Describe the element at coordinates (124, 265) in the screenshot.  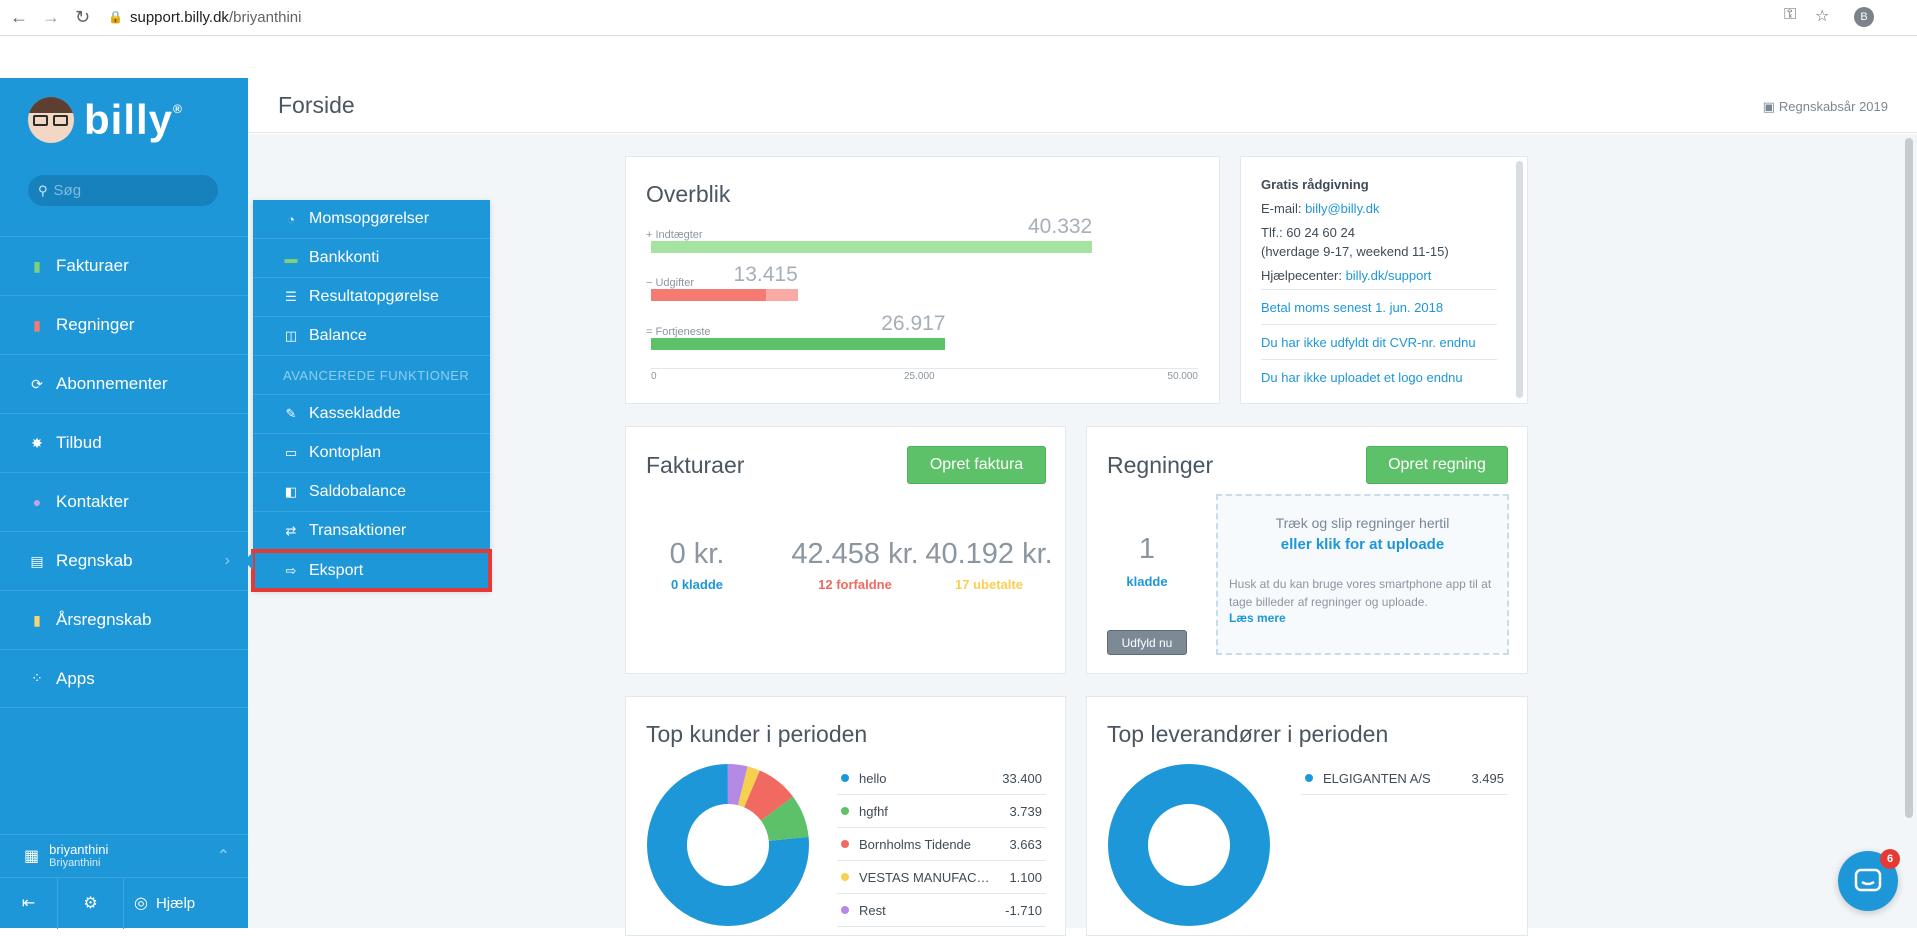
I see `sidebar-item-fakturaer: ▮ Fakturaer` at that location.